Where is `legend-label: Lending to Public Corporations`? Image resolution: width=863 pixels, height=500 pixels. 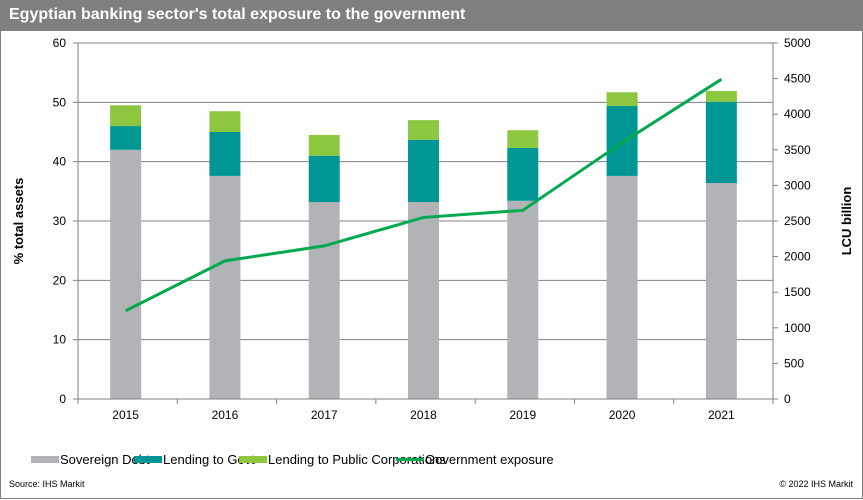 legend-label: Lending to Public Corporations is located at coordinates (357, 459).